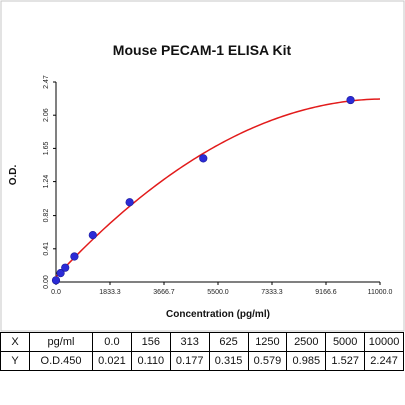 The image size is (405, 405). What do you see at coordinates (228, 342) in the screenshot?
I see `table-cell: 625` at bounding box center [228, 342].